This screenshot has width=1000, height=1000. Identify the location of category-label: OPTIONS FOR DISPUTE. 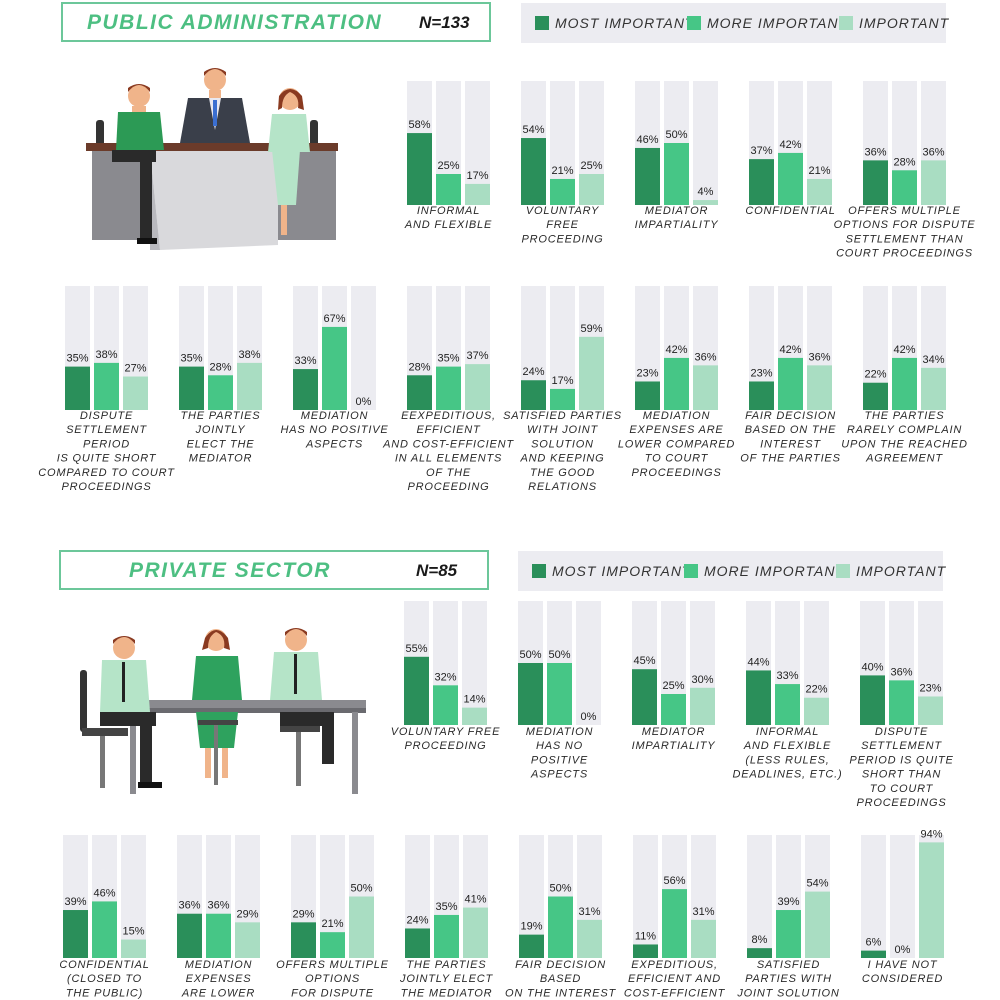
(905, 225).